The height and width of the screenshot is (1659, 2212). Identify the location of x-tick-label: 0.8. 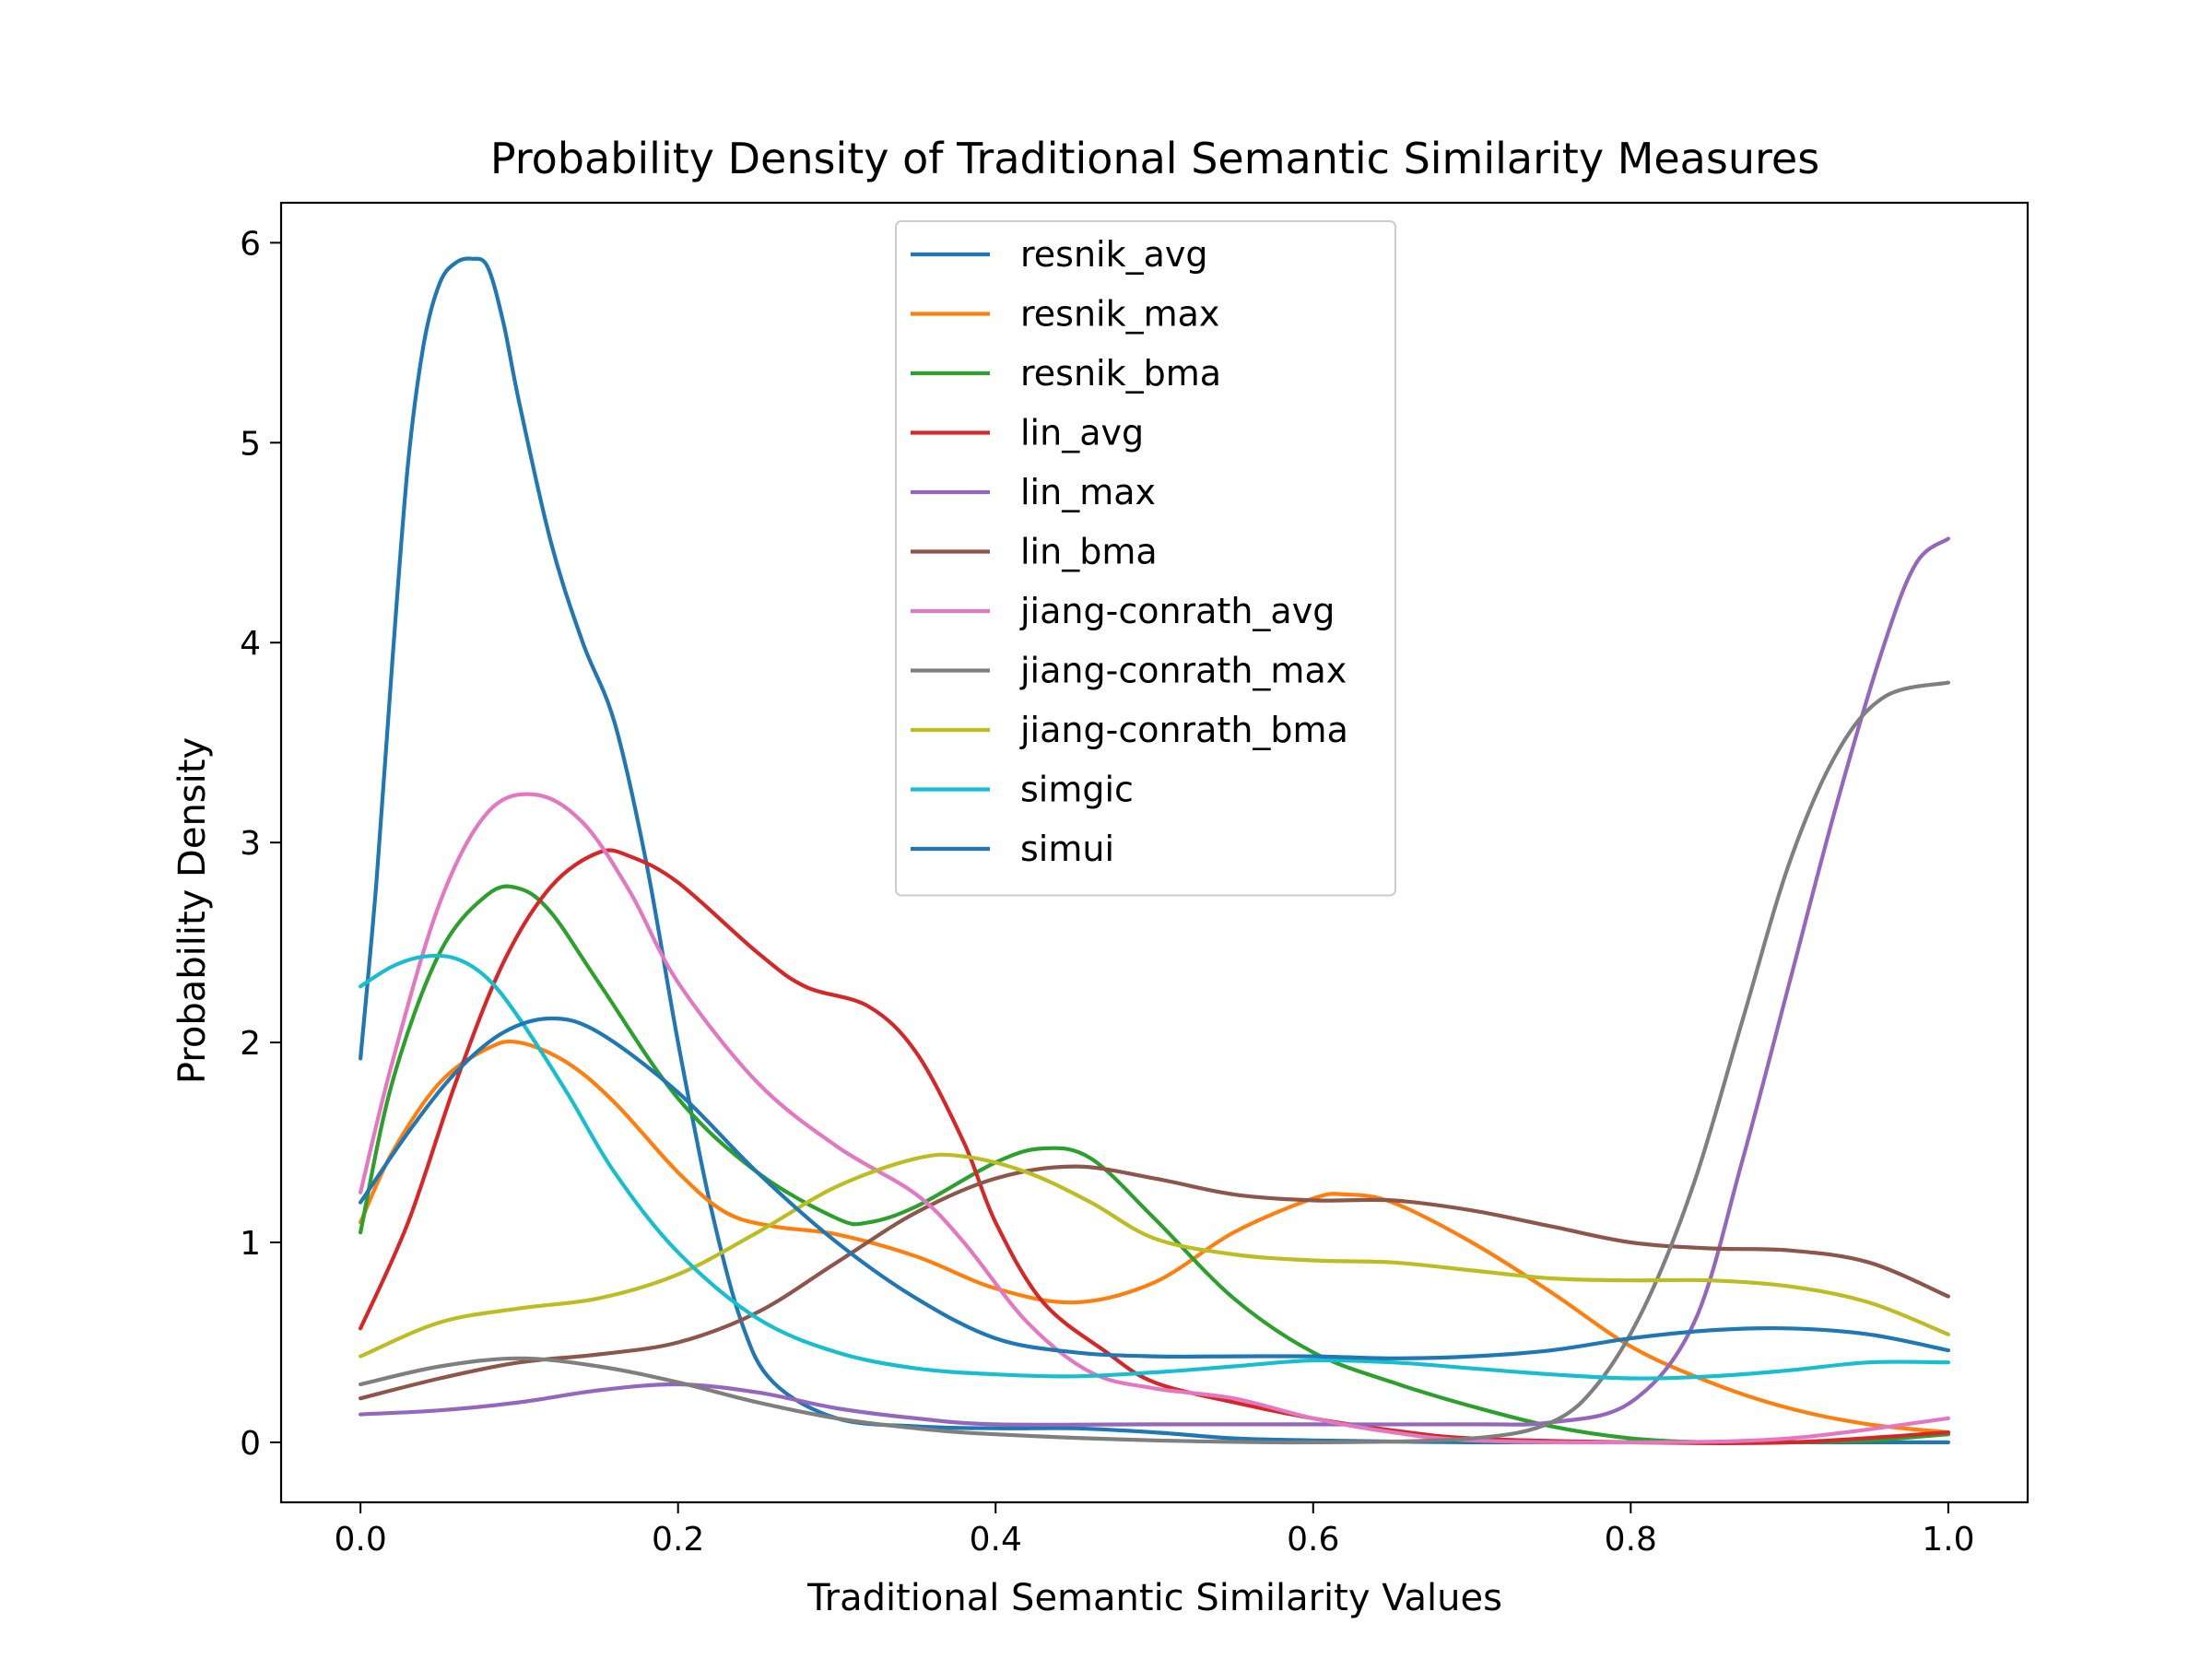
(1631, 1540).